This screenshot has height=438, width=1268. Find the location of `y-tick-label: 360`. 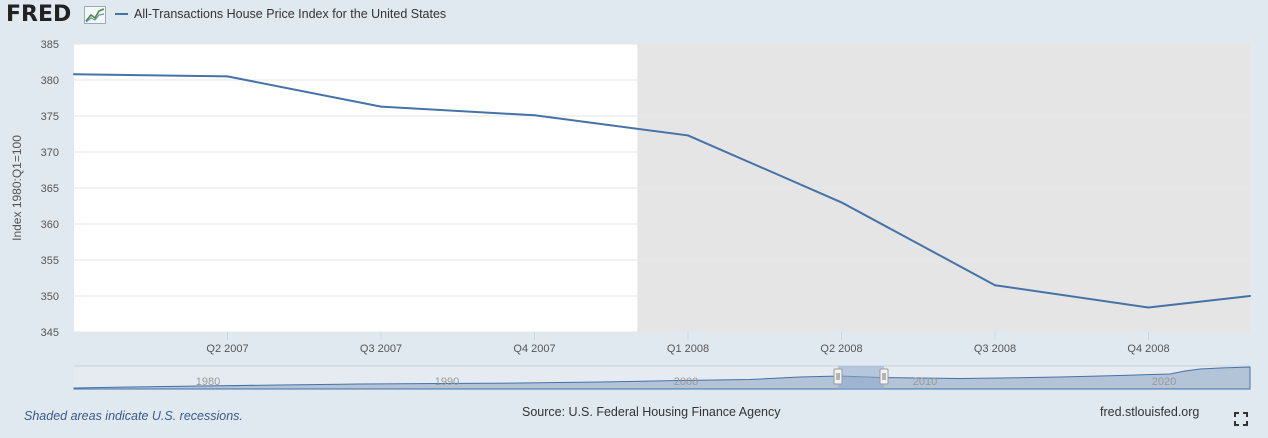

y-tick-label: 360 is located at coordinates (50, 225).